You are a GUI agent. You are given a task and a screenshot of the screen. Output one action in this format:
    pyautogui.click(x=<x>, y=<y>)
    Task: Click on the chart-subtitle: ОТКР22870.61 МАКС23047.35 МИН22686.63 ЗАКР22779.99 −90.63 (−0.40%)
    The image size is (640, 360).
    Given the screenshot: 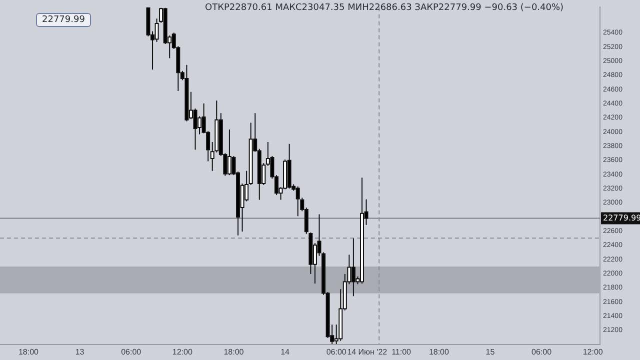 What is the action you would take?
    pyautogui.click(x=384, y=8)
    